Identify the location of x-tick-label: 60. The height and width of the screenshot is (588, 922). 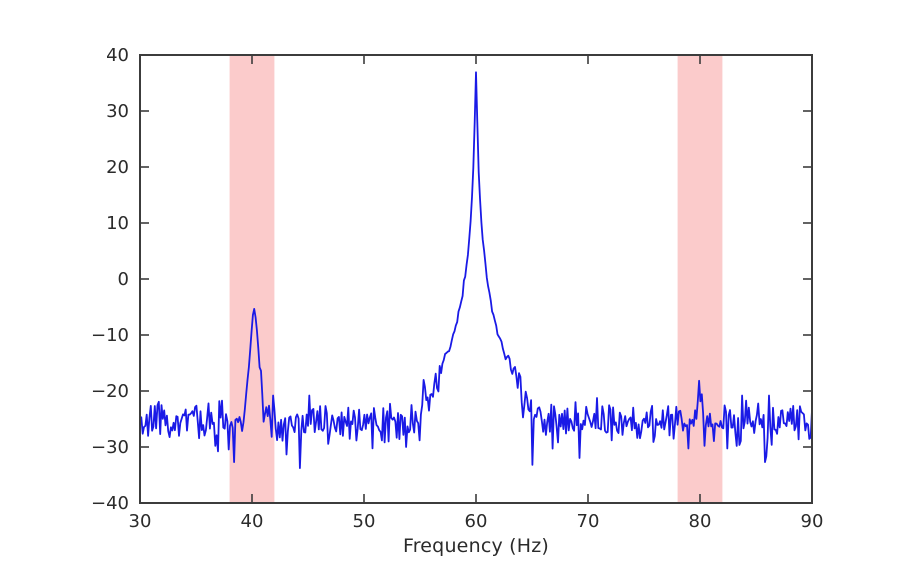
(476, 521).